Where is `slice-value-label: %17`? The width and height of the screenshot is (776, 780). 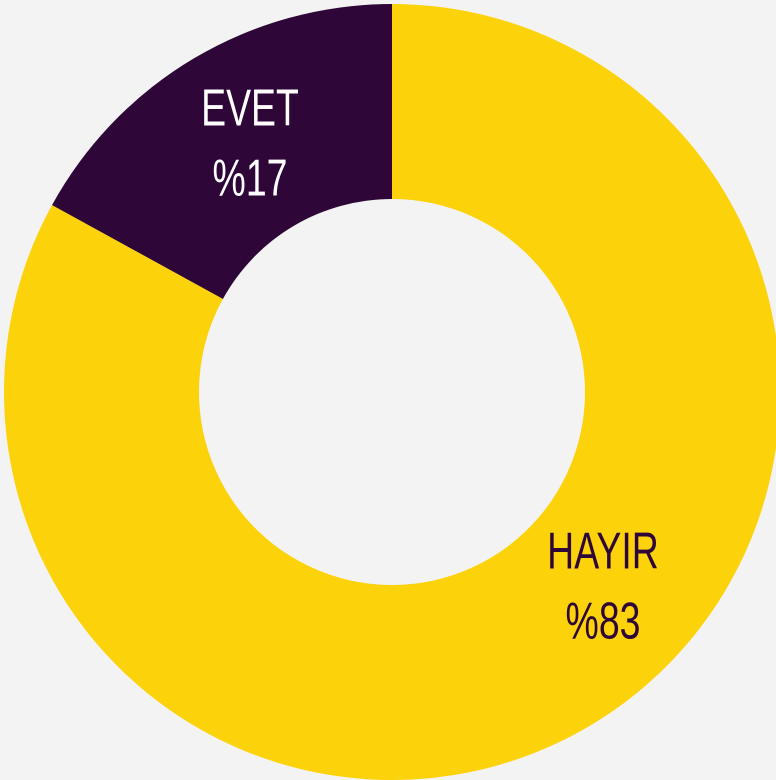 slice-value-label: %17 is located at coordinates (250, 178).